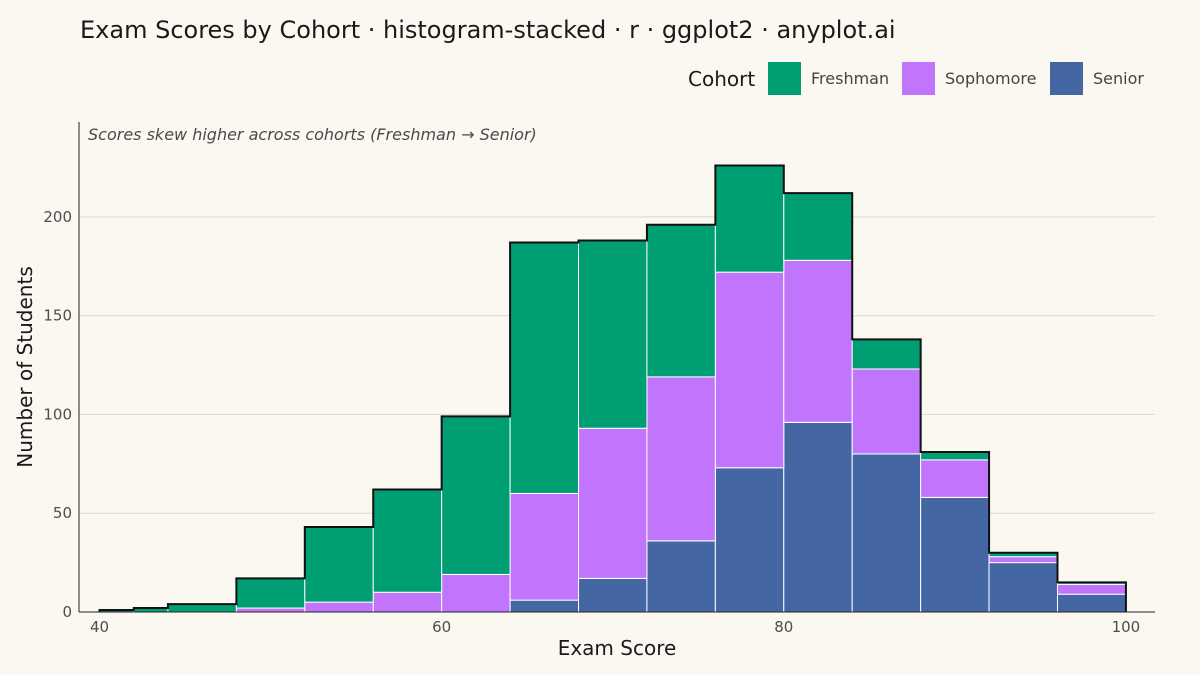 The height and width of the screenshot is (675, 1200). Describe the element at coordinates (99, 627) in the screenshot. I see `x-tick-label: 40` at that location.